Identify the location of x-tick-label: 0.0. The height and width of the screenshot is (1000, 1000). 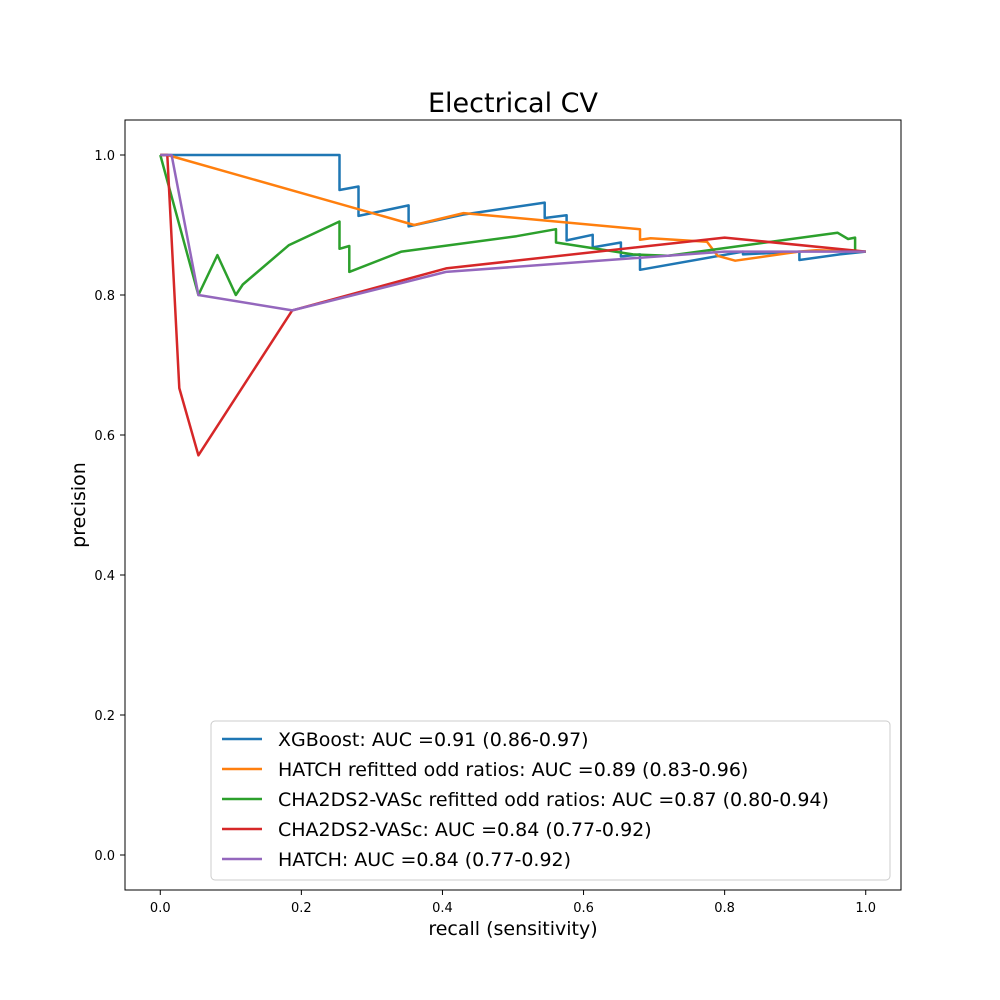
(160, 908).